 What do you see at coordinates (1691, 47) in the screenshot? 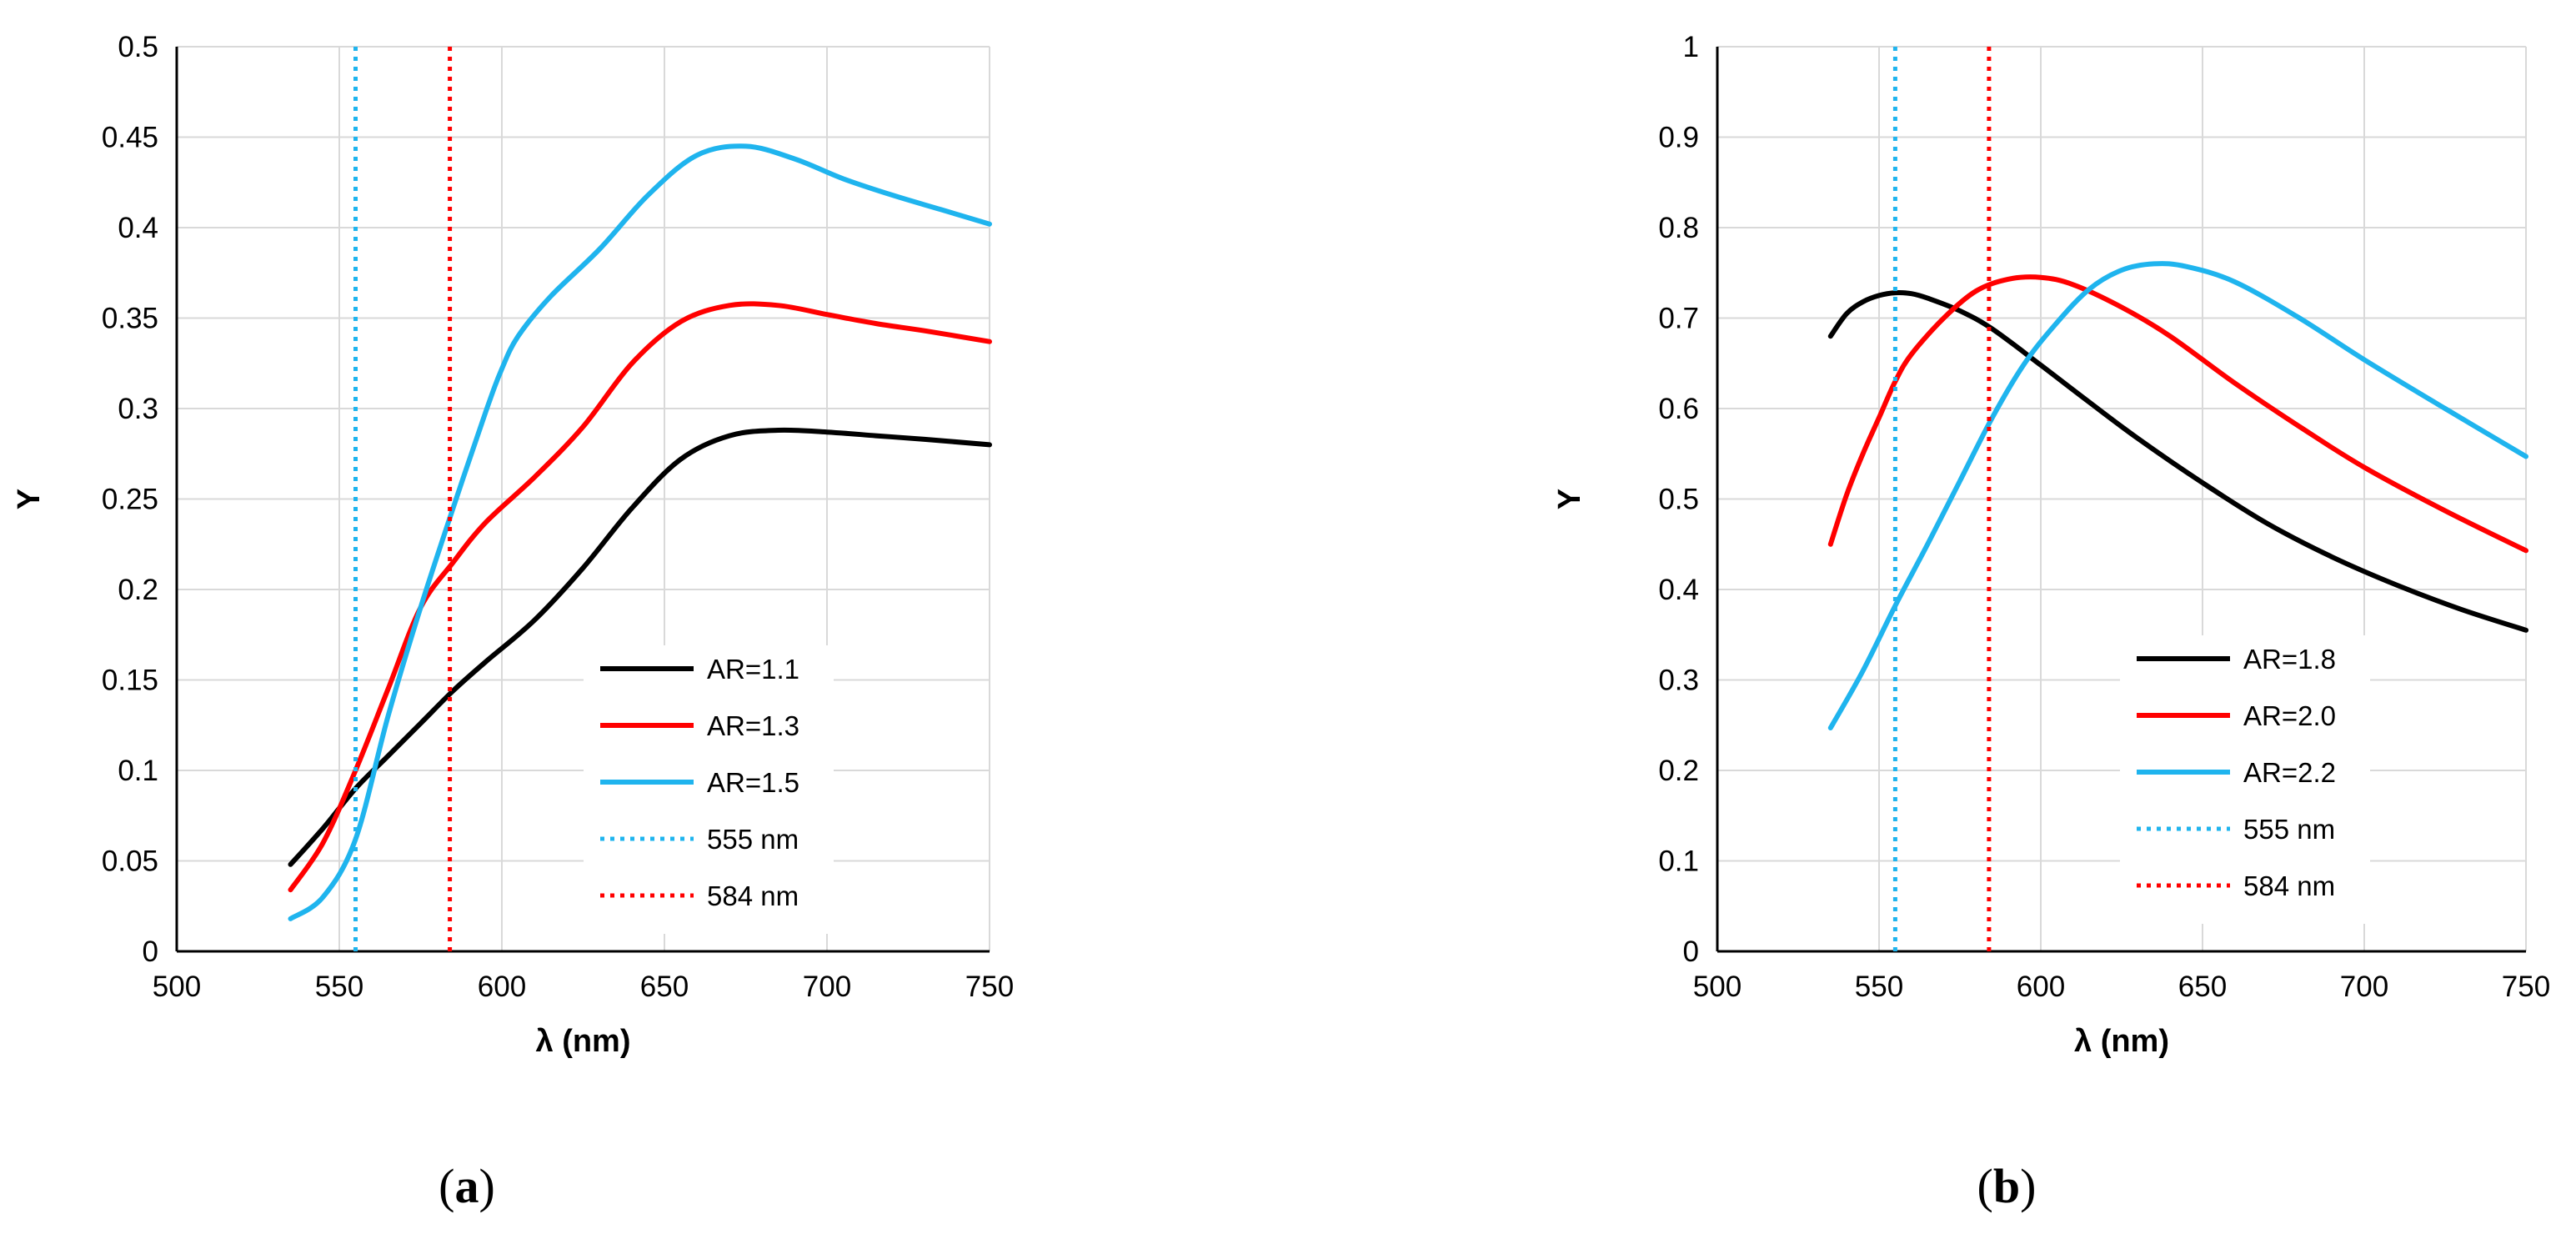
I see `y-tick-label: 1` at bounding box center [1691, 47].